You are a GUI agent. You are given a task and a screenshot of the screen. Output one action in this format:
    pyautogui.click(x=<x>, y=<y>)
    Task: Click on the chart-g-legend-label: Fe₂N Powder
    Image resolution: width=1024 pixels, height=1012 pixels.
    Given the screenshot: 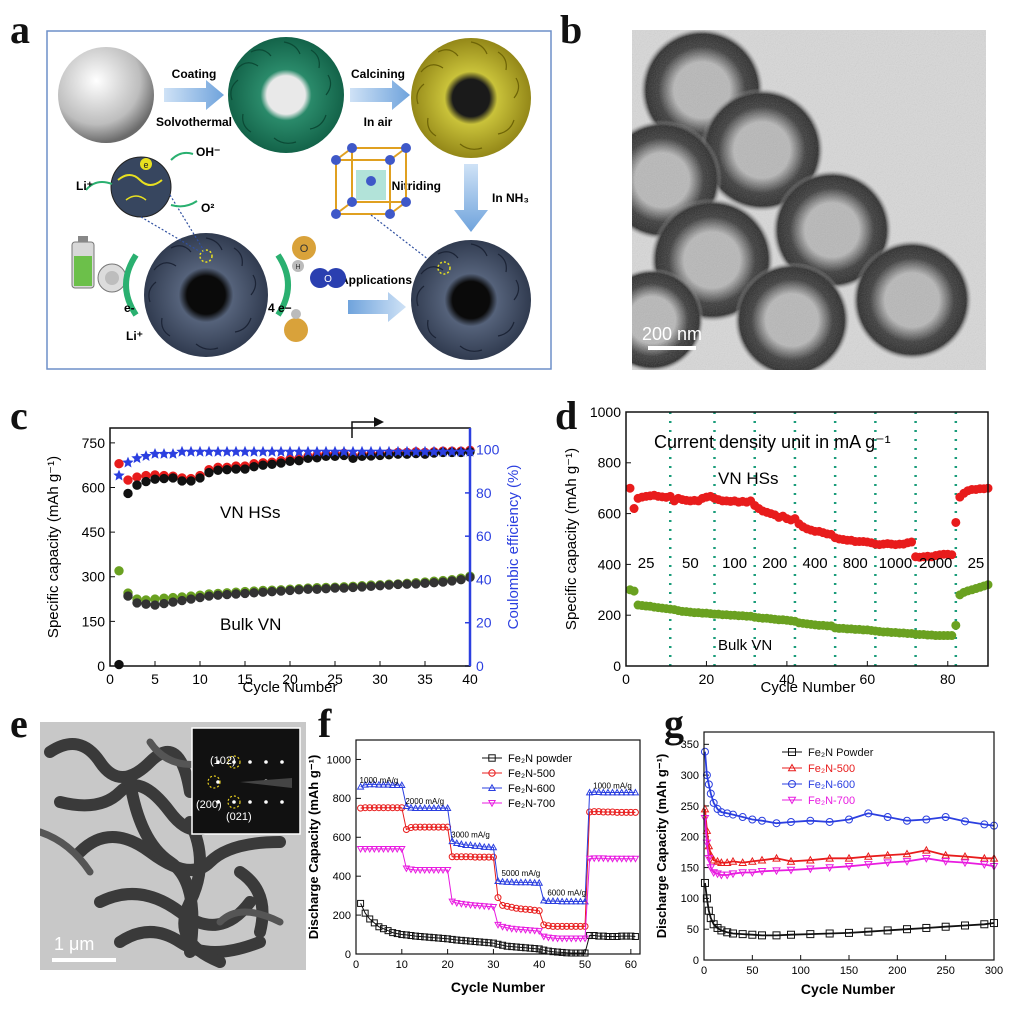 What is the action you would take?
    pyautogui.click(x=841, y=753)
    